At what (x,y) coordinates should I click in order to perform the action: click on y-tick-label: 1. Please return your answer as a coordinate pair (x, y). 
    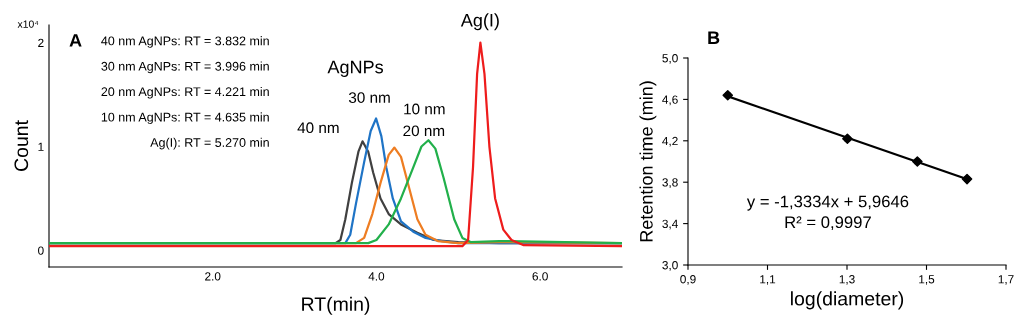
    Looking at the image, I should click on (41, 146).